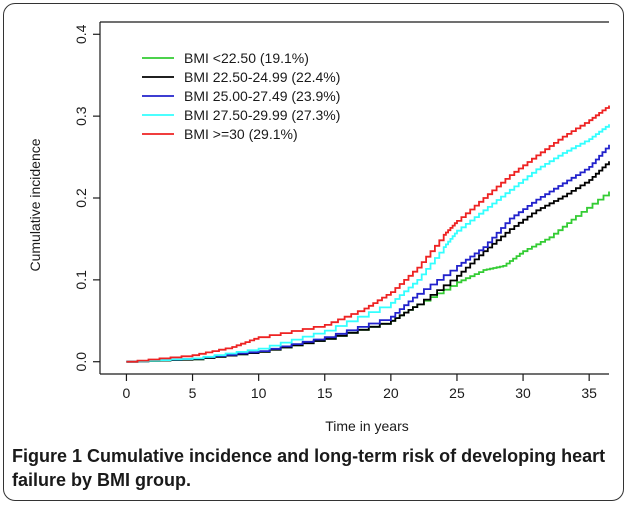 The image size is (629, 506). What do you see at coordinates (367, 426) in the screenshot?
I see `x-axis-label: Time in years` at bounding box center [367, 426].